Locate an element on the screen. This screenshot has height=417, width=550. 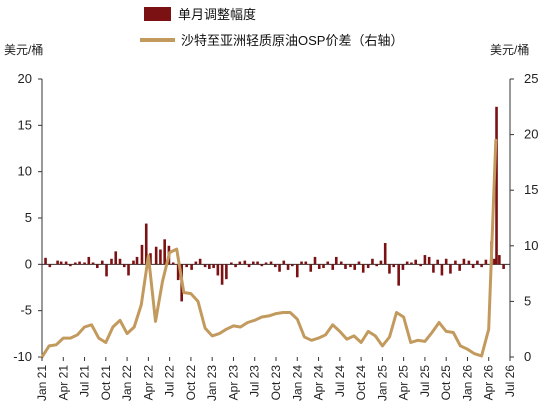
x-tick-label: Jan 25 is located at coordinates (382, 383).